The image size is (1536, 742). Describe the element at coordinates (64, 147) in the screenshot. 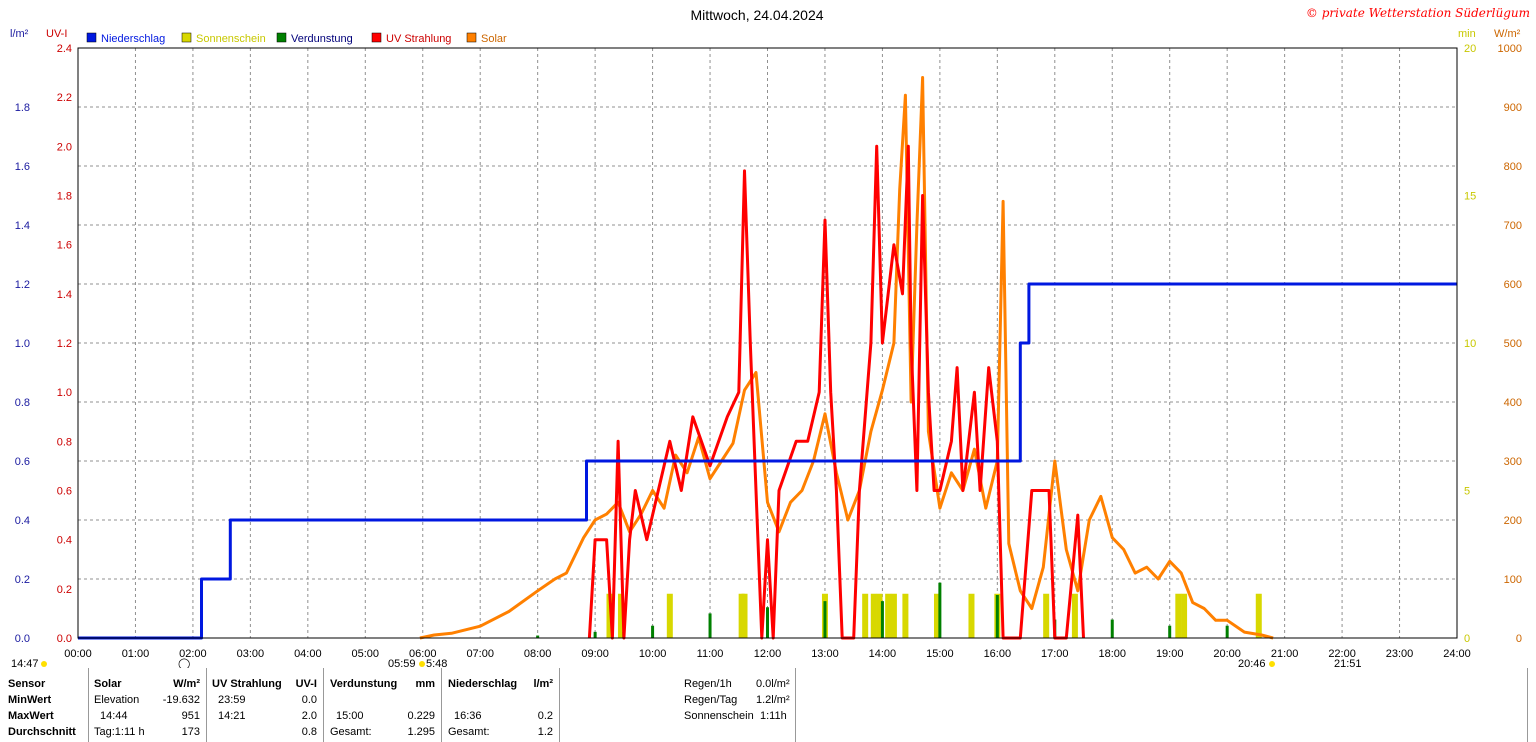

I see `uv-tick-label: 2.0` at that location.